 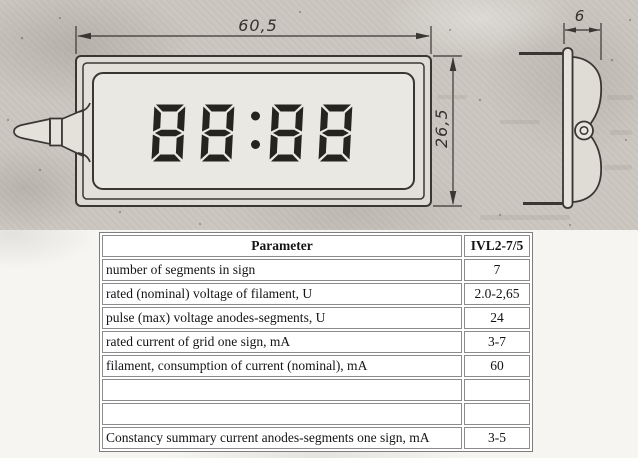 I want to click on exhaust-tip-end-inner, so click(x=584, y=130).